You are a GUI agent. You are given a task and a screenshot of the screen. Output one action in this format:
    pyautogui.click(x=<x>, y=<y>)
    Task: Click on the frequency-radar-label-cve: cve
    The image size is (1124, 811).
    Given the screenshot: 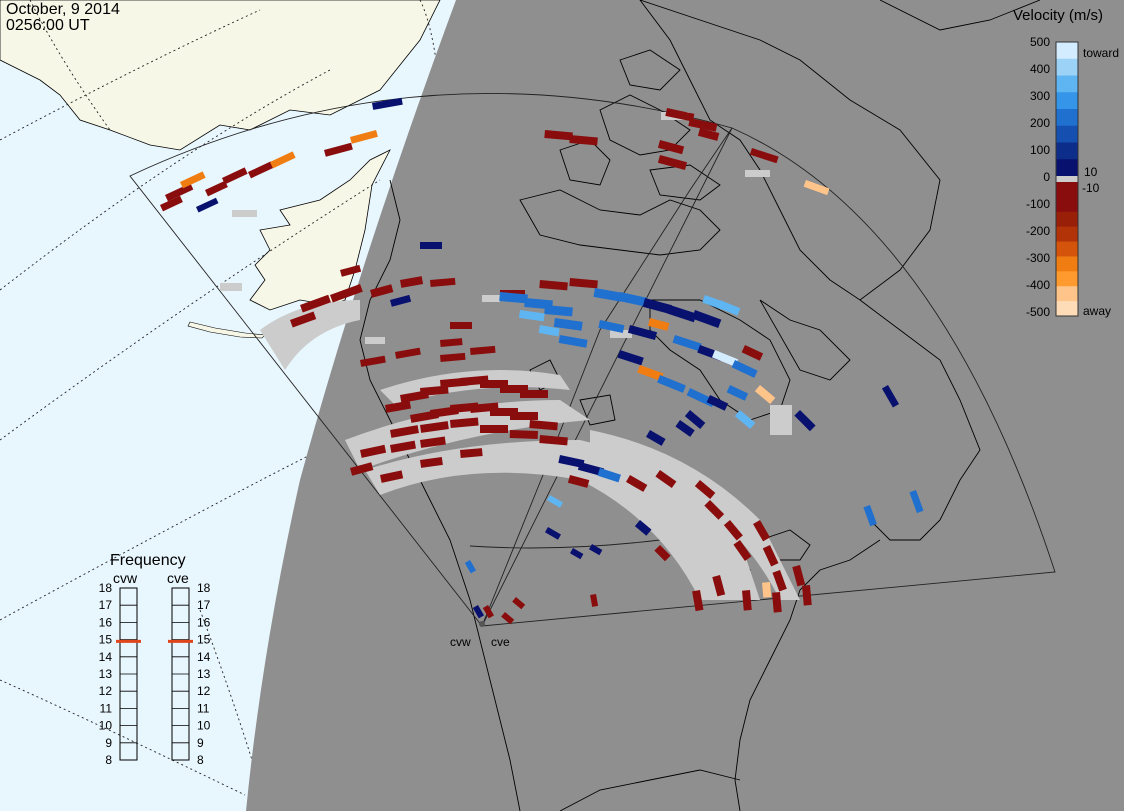 What is the action you would take?
    pyautogui.click(x=178, y=578)
    